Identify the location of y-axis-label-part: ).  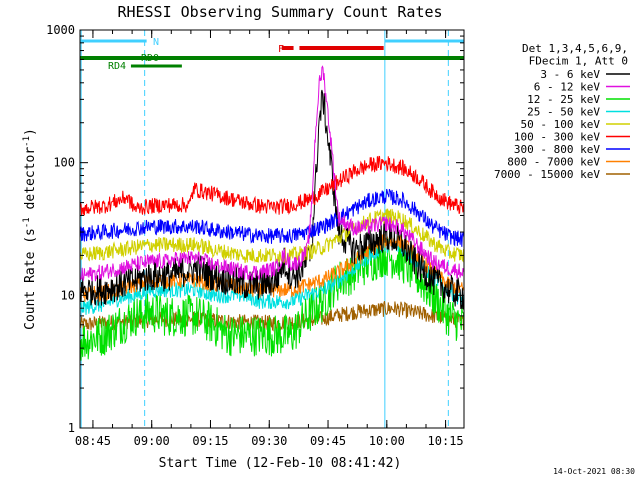
(30, 132).